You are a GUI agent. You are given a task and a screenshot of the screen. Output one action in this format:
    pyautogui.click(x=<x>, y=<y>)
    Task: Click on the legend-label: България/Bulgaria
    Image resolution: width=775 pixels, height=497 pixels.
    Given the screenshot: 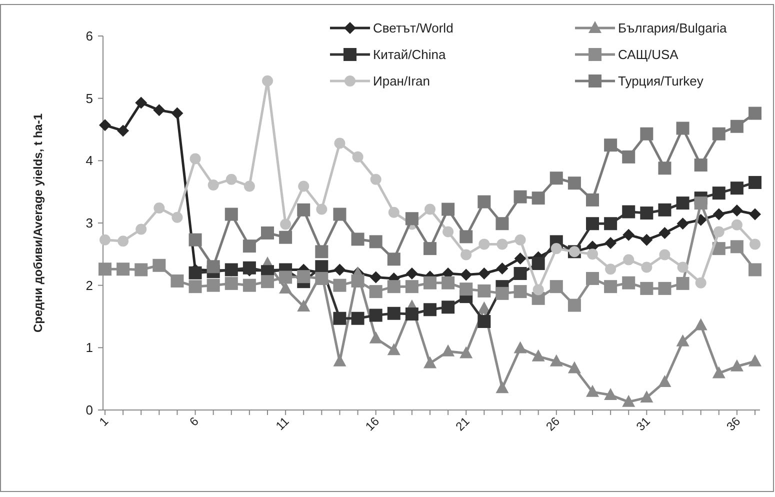 What is the action you would take?
    pyautogui.click(x=673, y=28)
    